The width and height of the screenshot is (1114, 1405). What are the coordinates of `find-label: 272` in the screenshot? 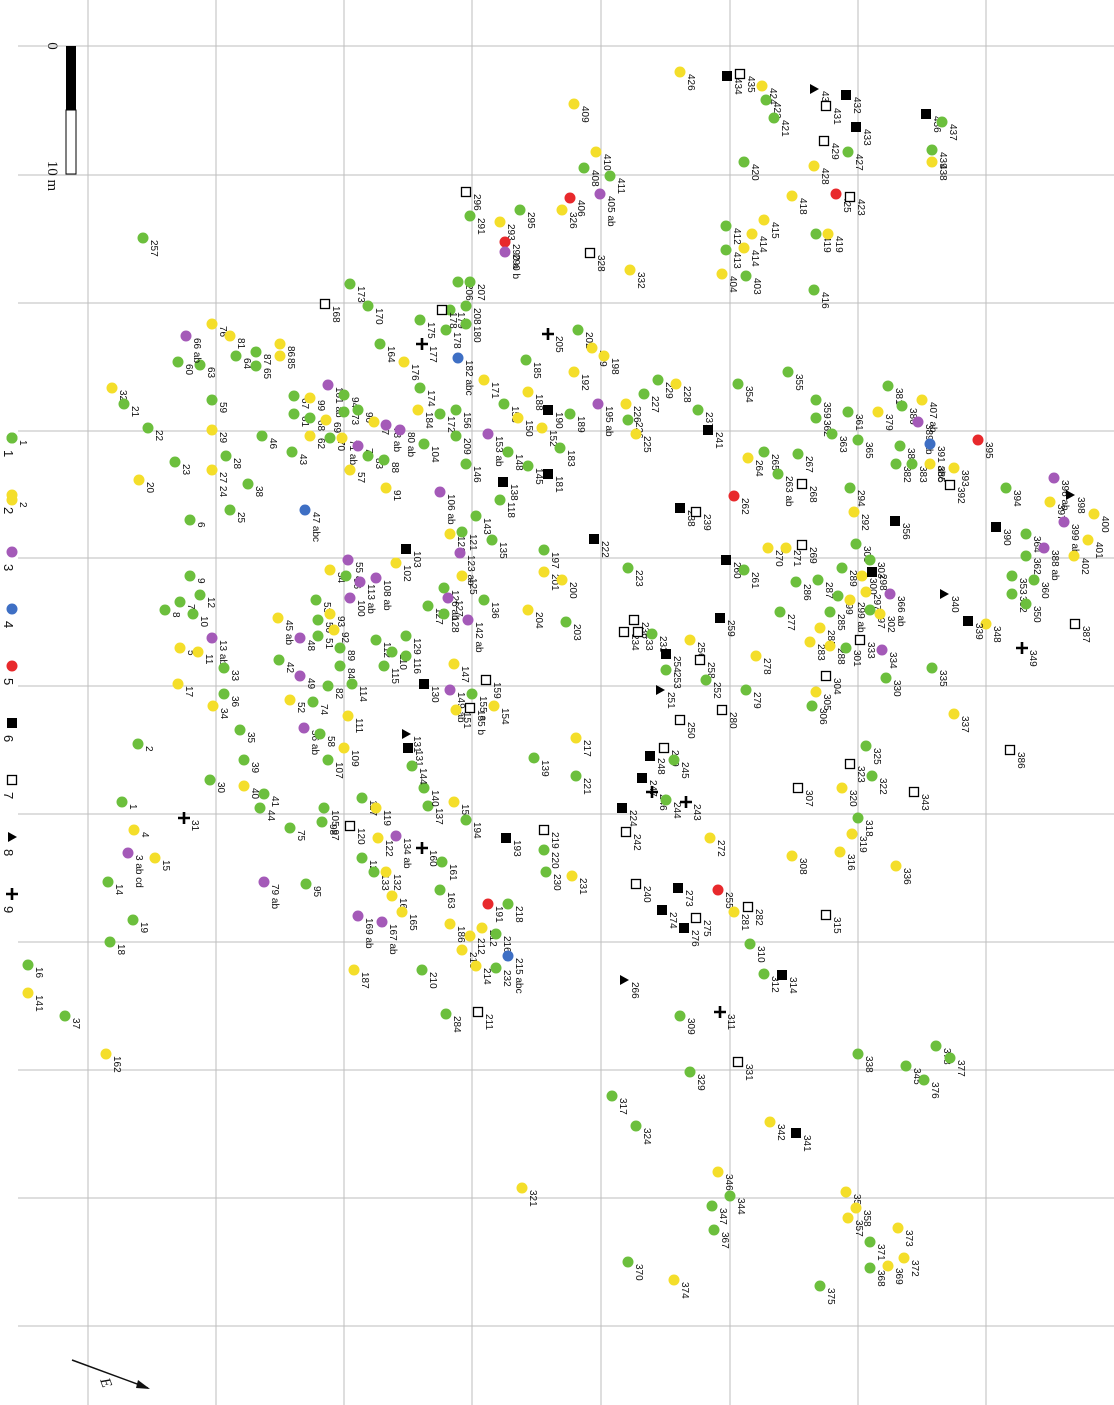 It's located at (720, 848).